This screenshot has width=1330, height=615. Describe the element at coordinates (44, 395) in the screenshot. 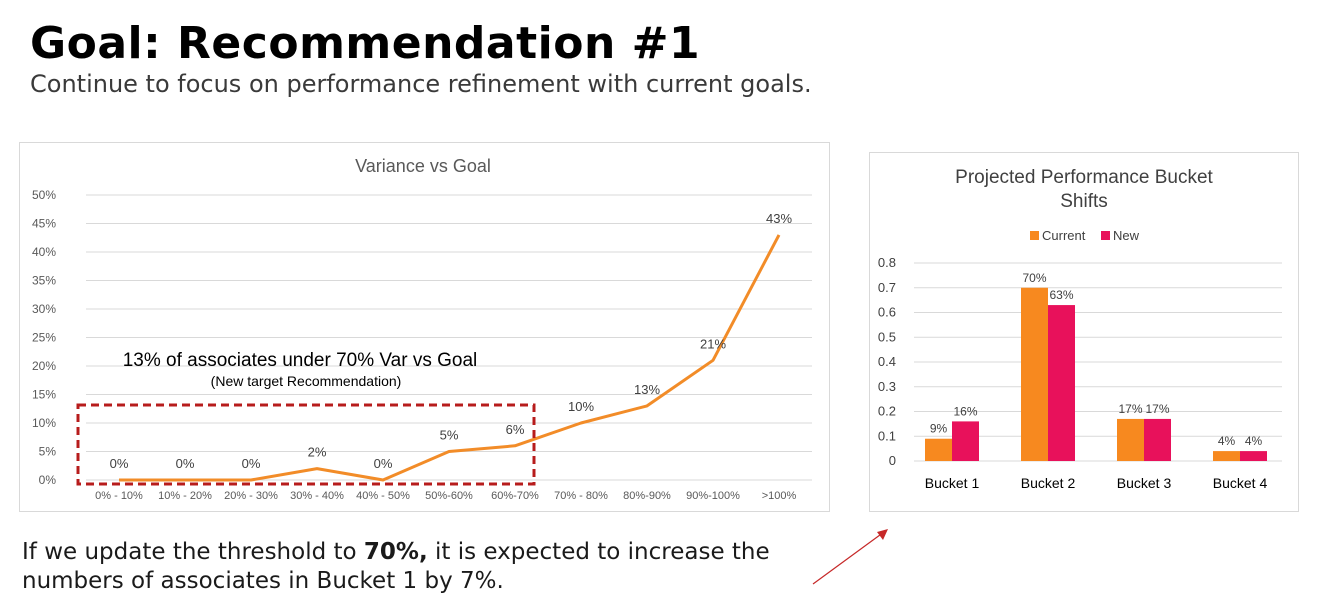

I see `y-tick-label: 15%` at that location.